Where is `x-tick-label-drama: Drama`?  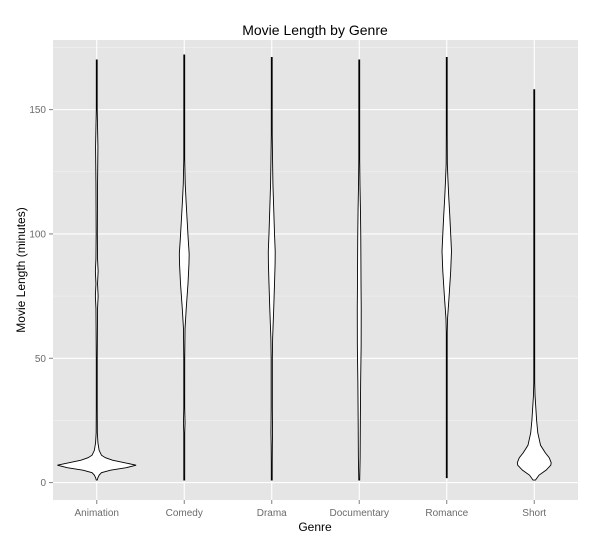
x-tick-label-drama: Drama is located at coordinates (272, 513).